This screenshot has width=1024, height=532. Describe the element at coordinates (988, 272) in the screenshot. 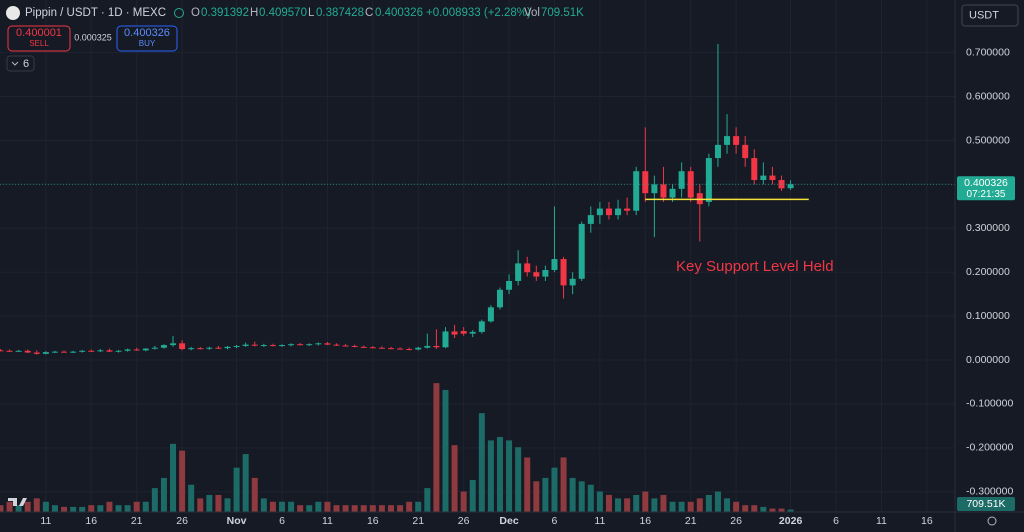

I see `y-tick-label: 0.200000` at that location.